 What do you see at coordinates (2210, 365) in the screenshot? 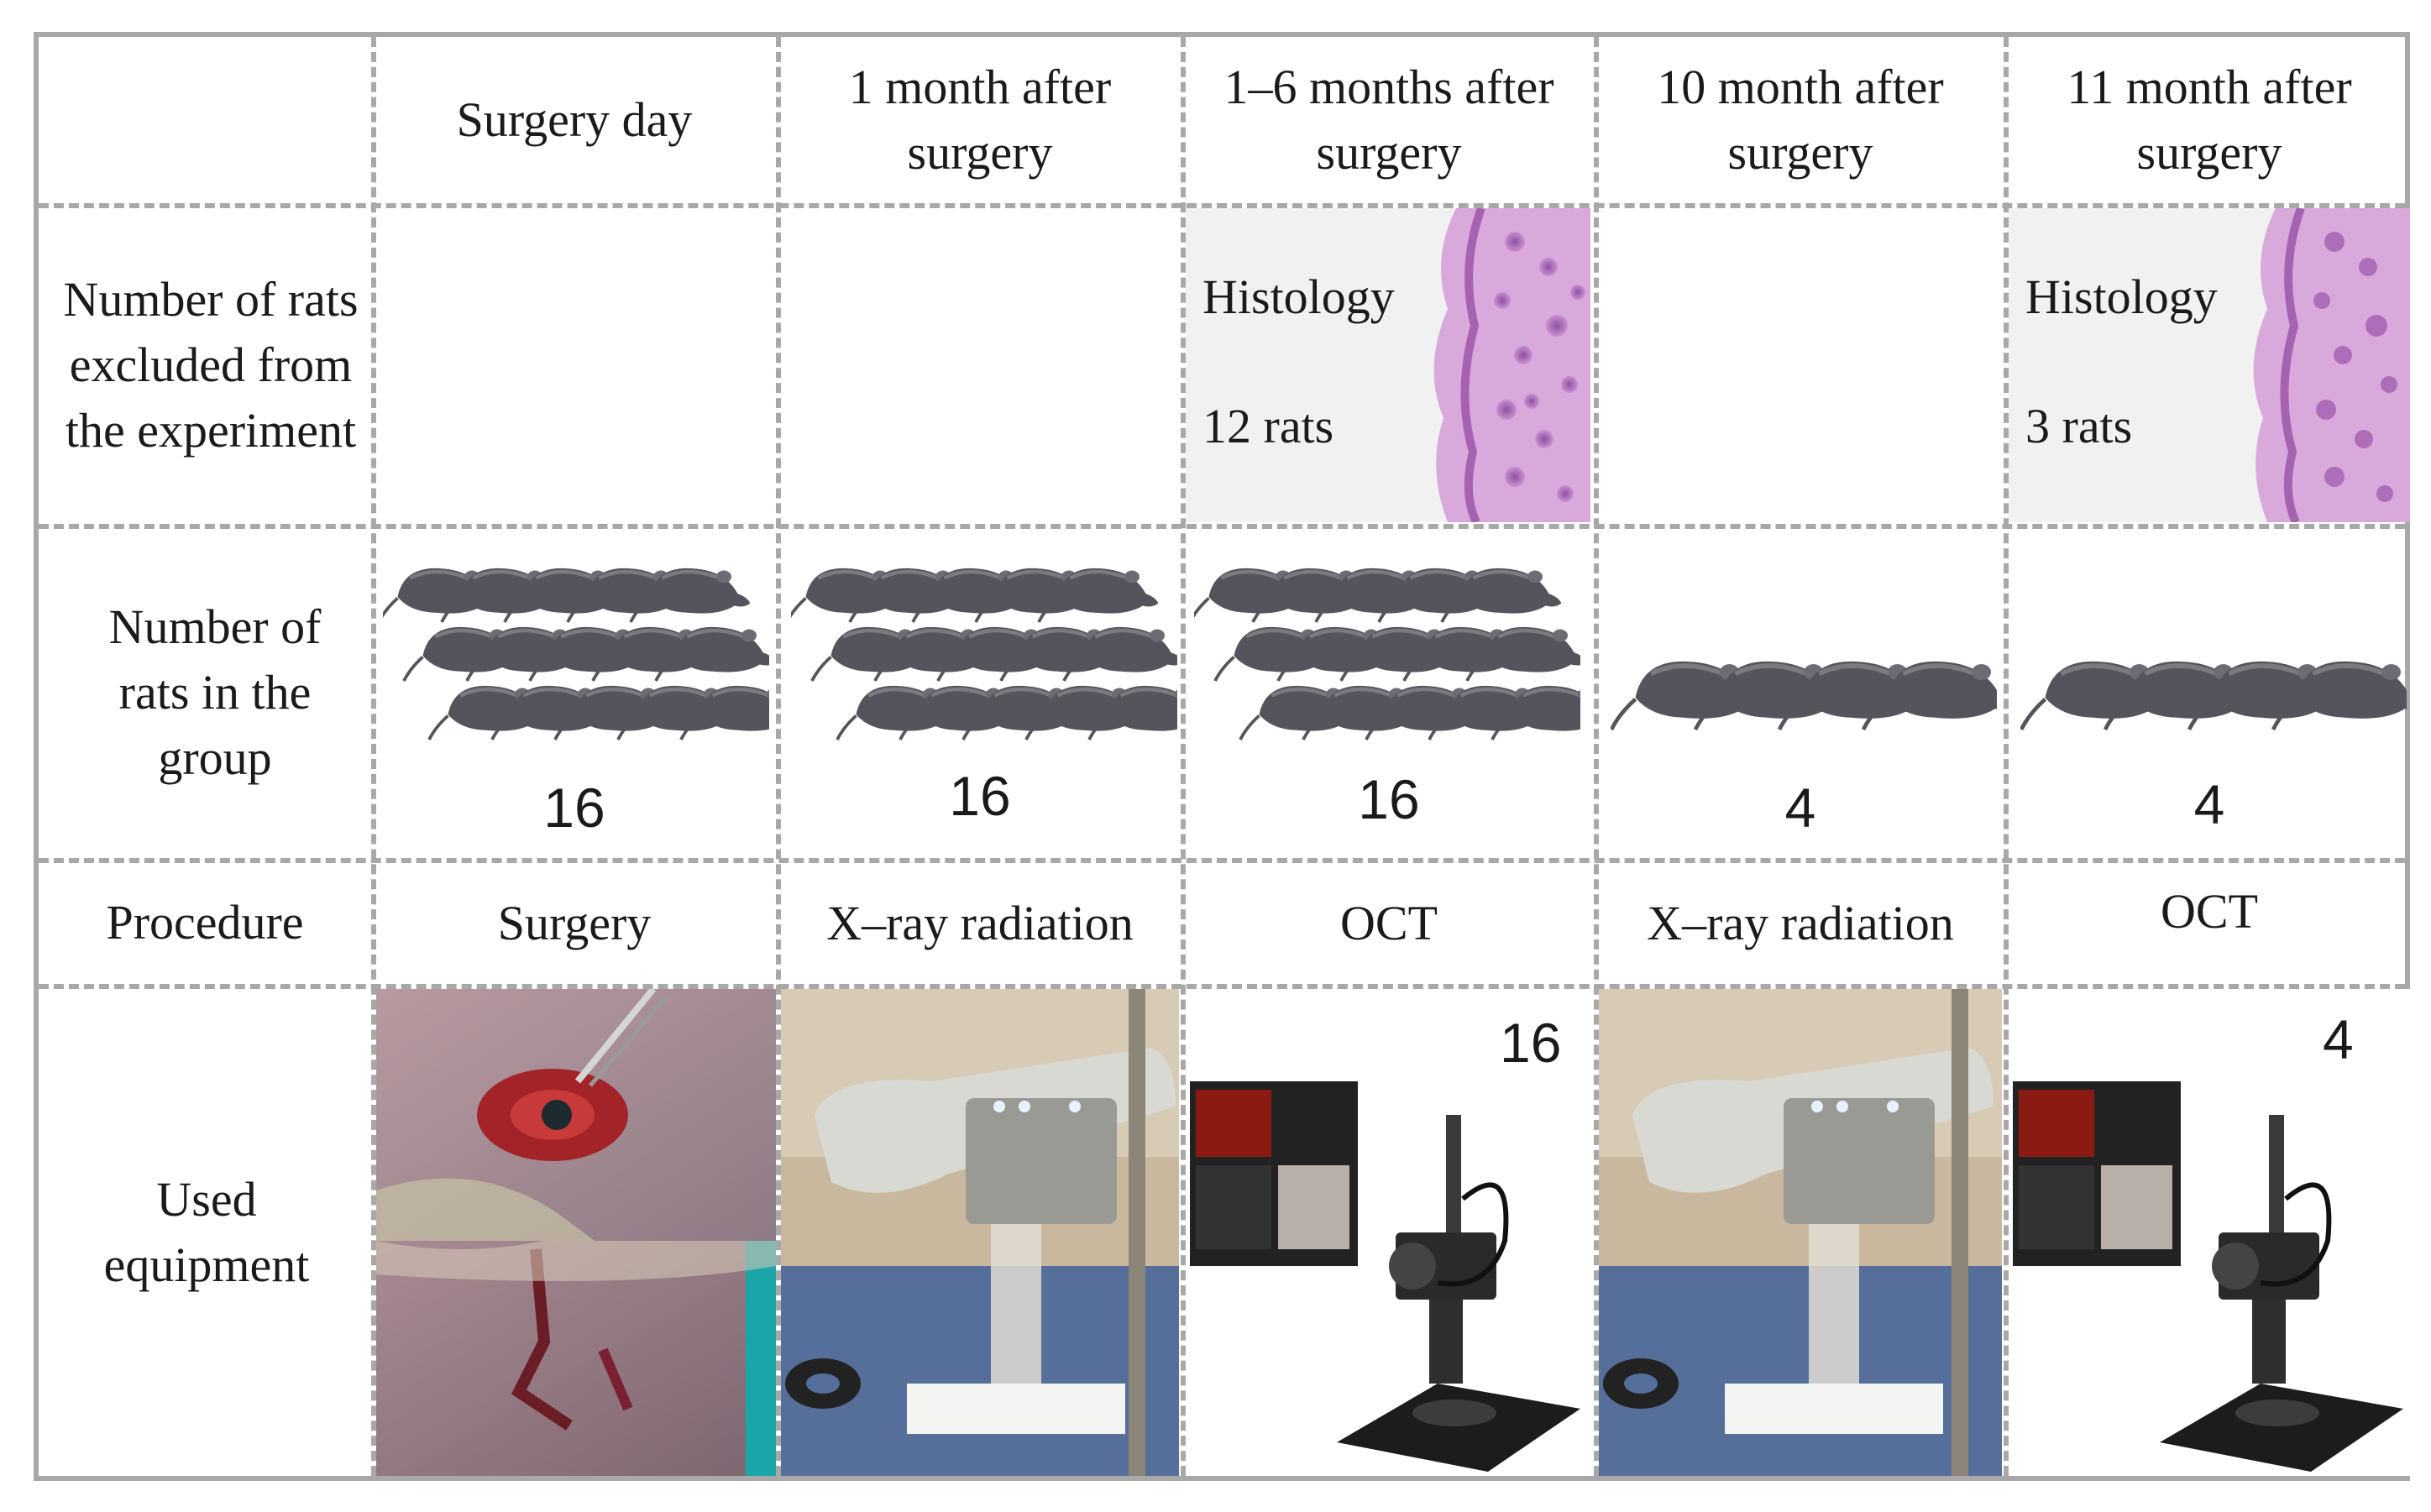
I see `histology-panel: Histology 3 rats` at bounding box center [2210, 365].